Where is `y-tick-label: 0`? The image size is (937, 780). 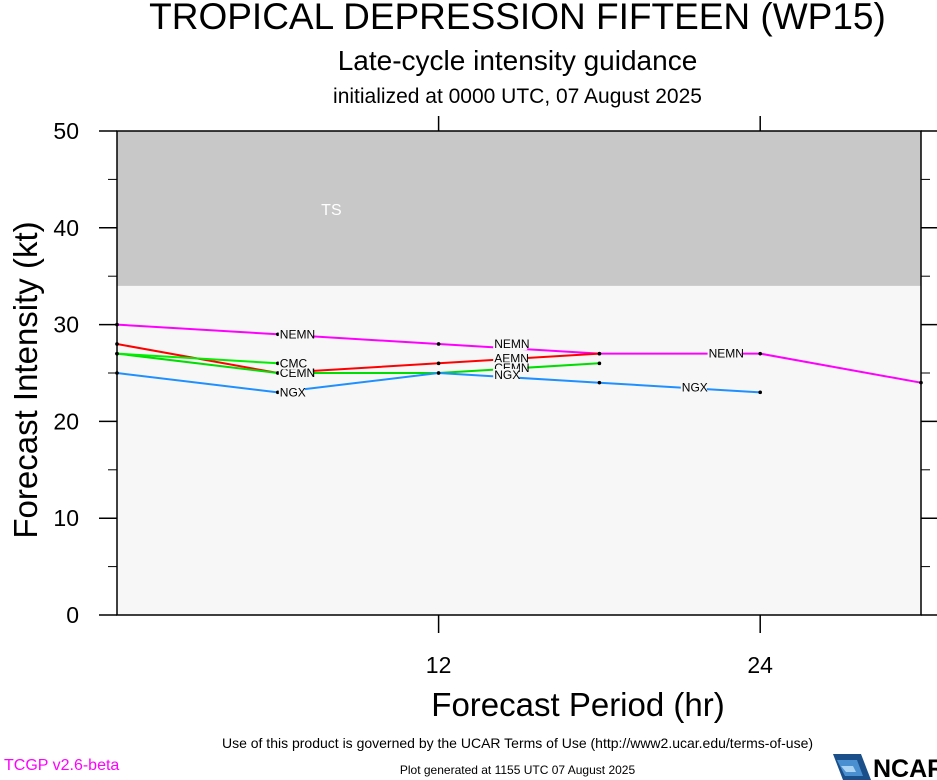 y-tick-label: 0 is located at coordinates (72, 615).